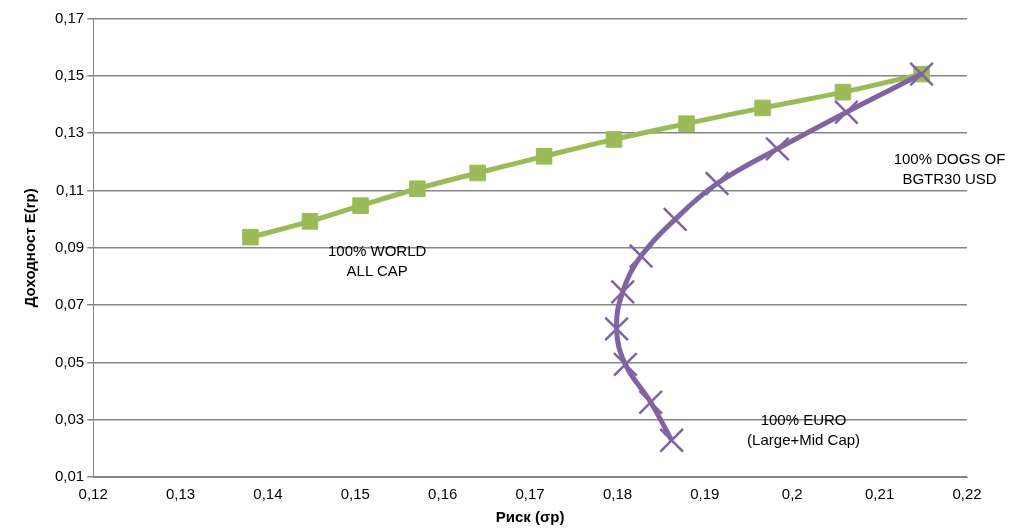 The height and width of the screenshot is (529, 1017). I want to click on annotation: 100% WORLD ALL CAP, so click(377, 260).